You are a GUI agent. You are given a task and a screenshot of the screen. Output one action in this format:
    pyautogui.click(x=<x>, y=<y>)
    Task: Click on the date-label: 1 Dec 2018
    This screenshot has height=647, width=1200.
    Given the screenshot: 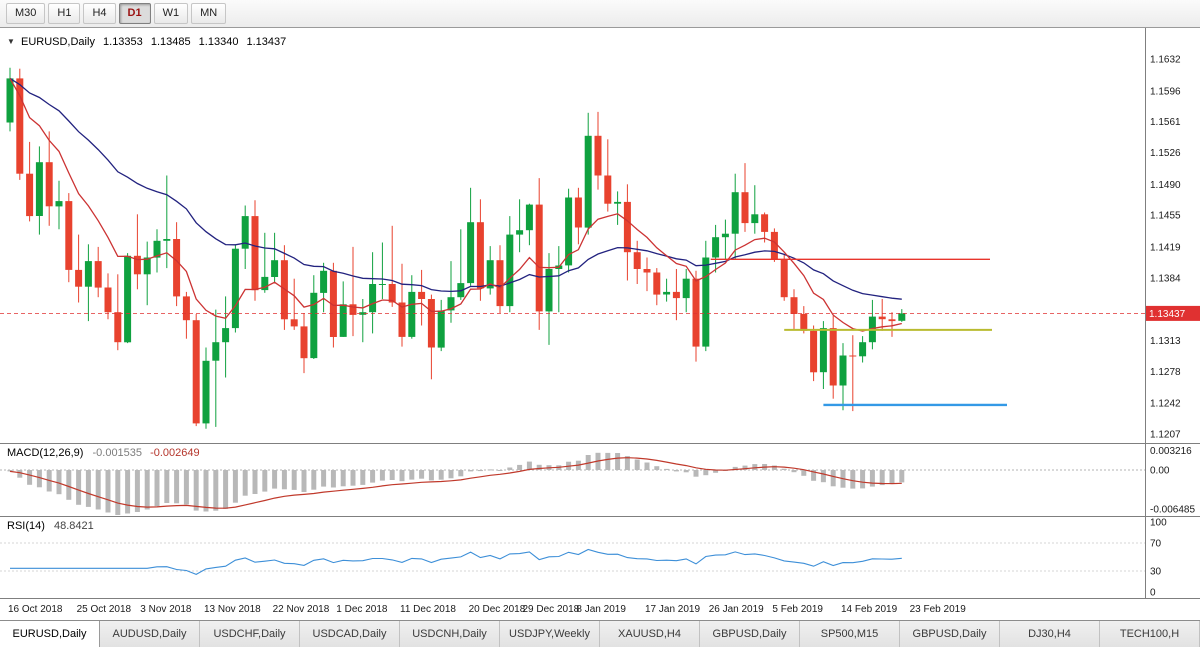 What is the action you would take?
    pyautogui.click(x=362, y=609)
    